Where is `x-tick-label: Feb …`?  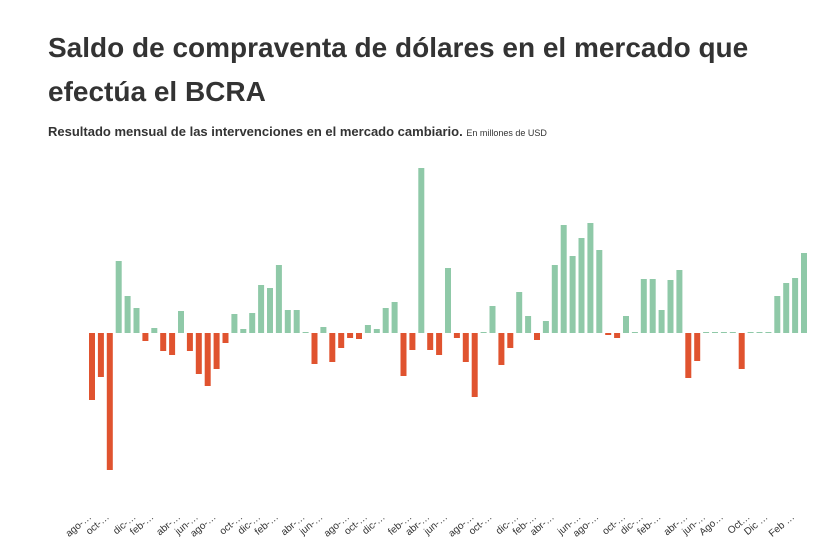 x-tick-label: Feb … is located at coordinates (782, 526).